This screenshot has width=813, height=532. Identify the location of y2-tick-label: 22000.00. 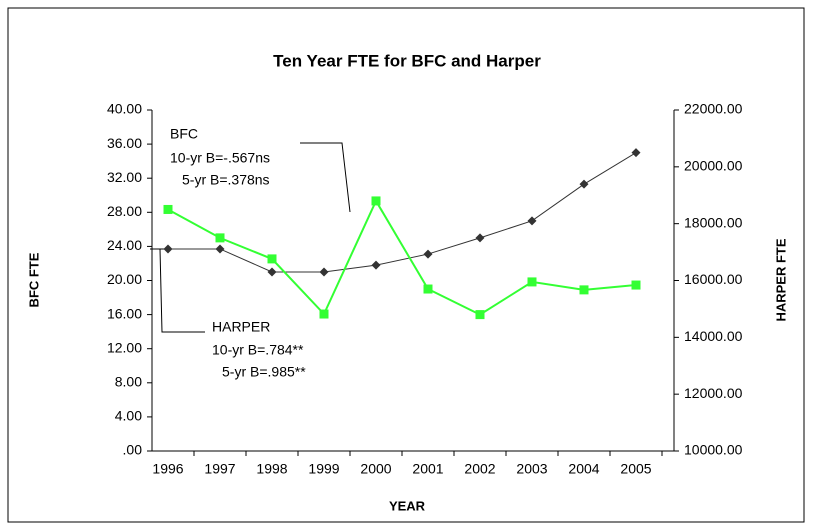
(713, 109).